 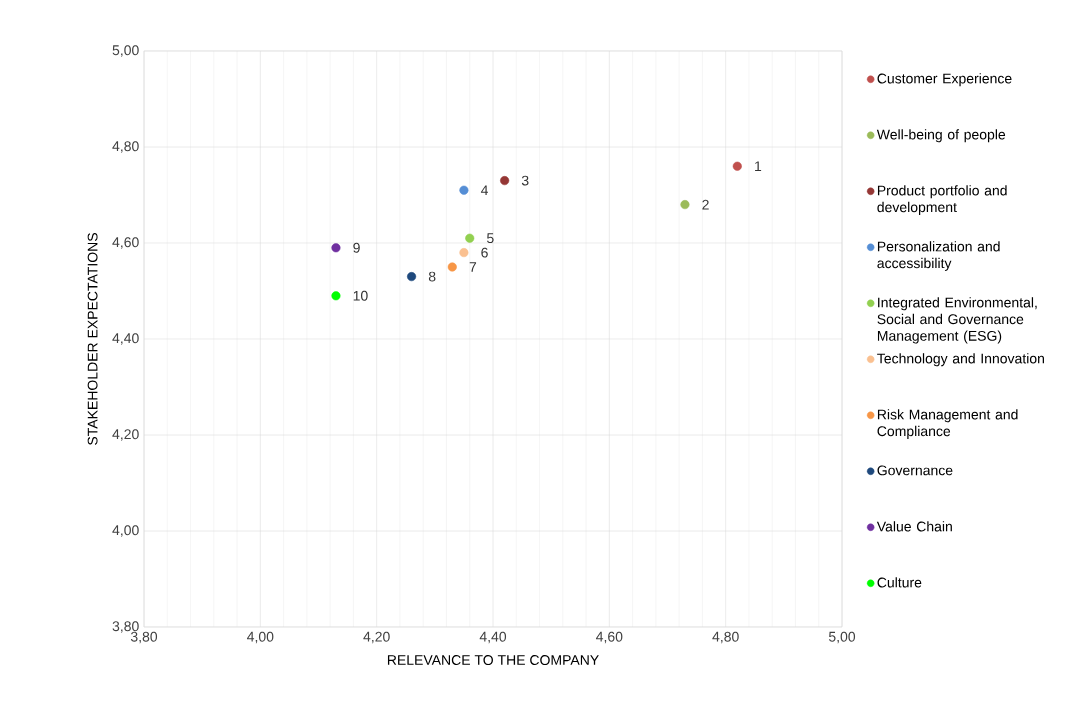 I want to click on legend-label: Value Chain, so click(x=914, y=526).